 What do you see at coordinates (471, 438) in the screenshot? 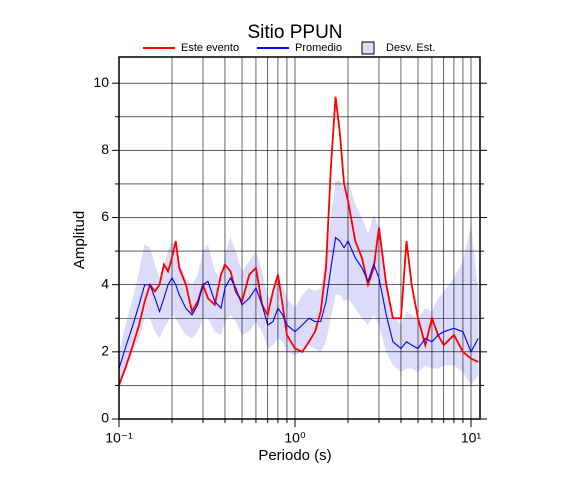
I see `x-tick-label: 10¹` at bounding box center [471, 438].